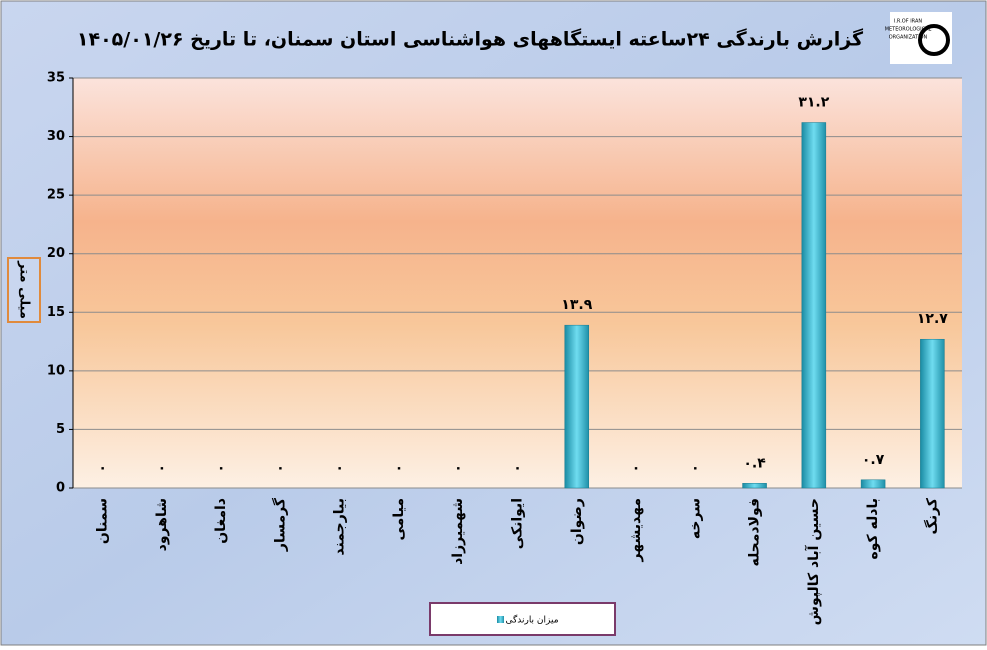 This screenshot has width=987, height=650. Describe the element at coordinates (56, 78) in the screenshot. I see `y-tick-label: 35` at that location.